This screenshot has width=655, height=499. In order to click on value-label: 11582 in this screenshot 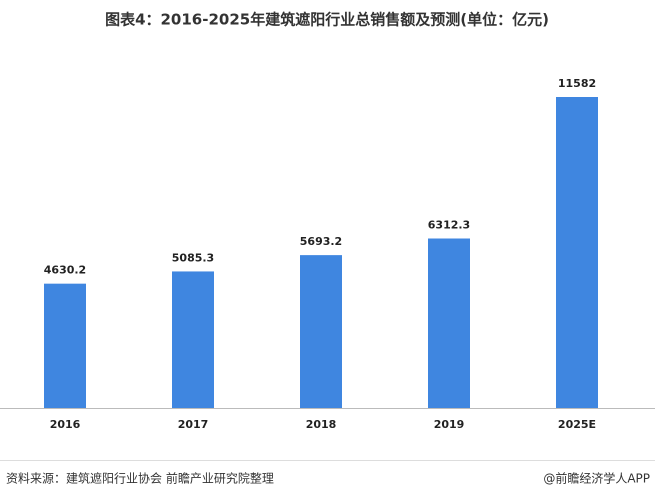, I will do `click(577, 83)`.